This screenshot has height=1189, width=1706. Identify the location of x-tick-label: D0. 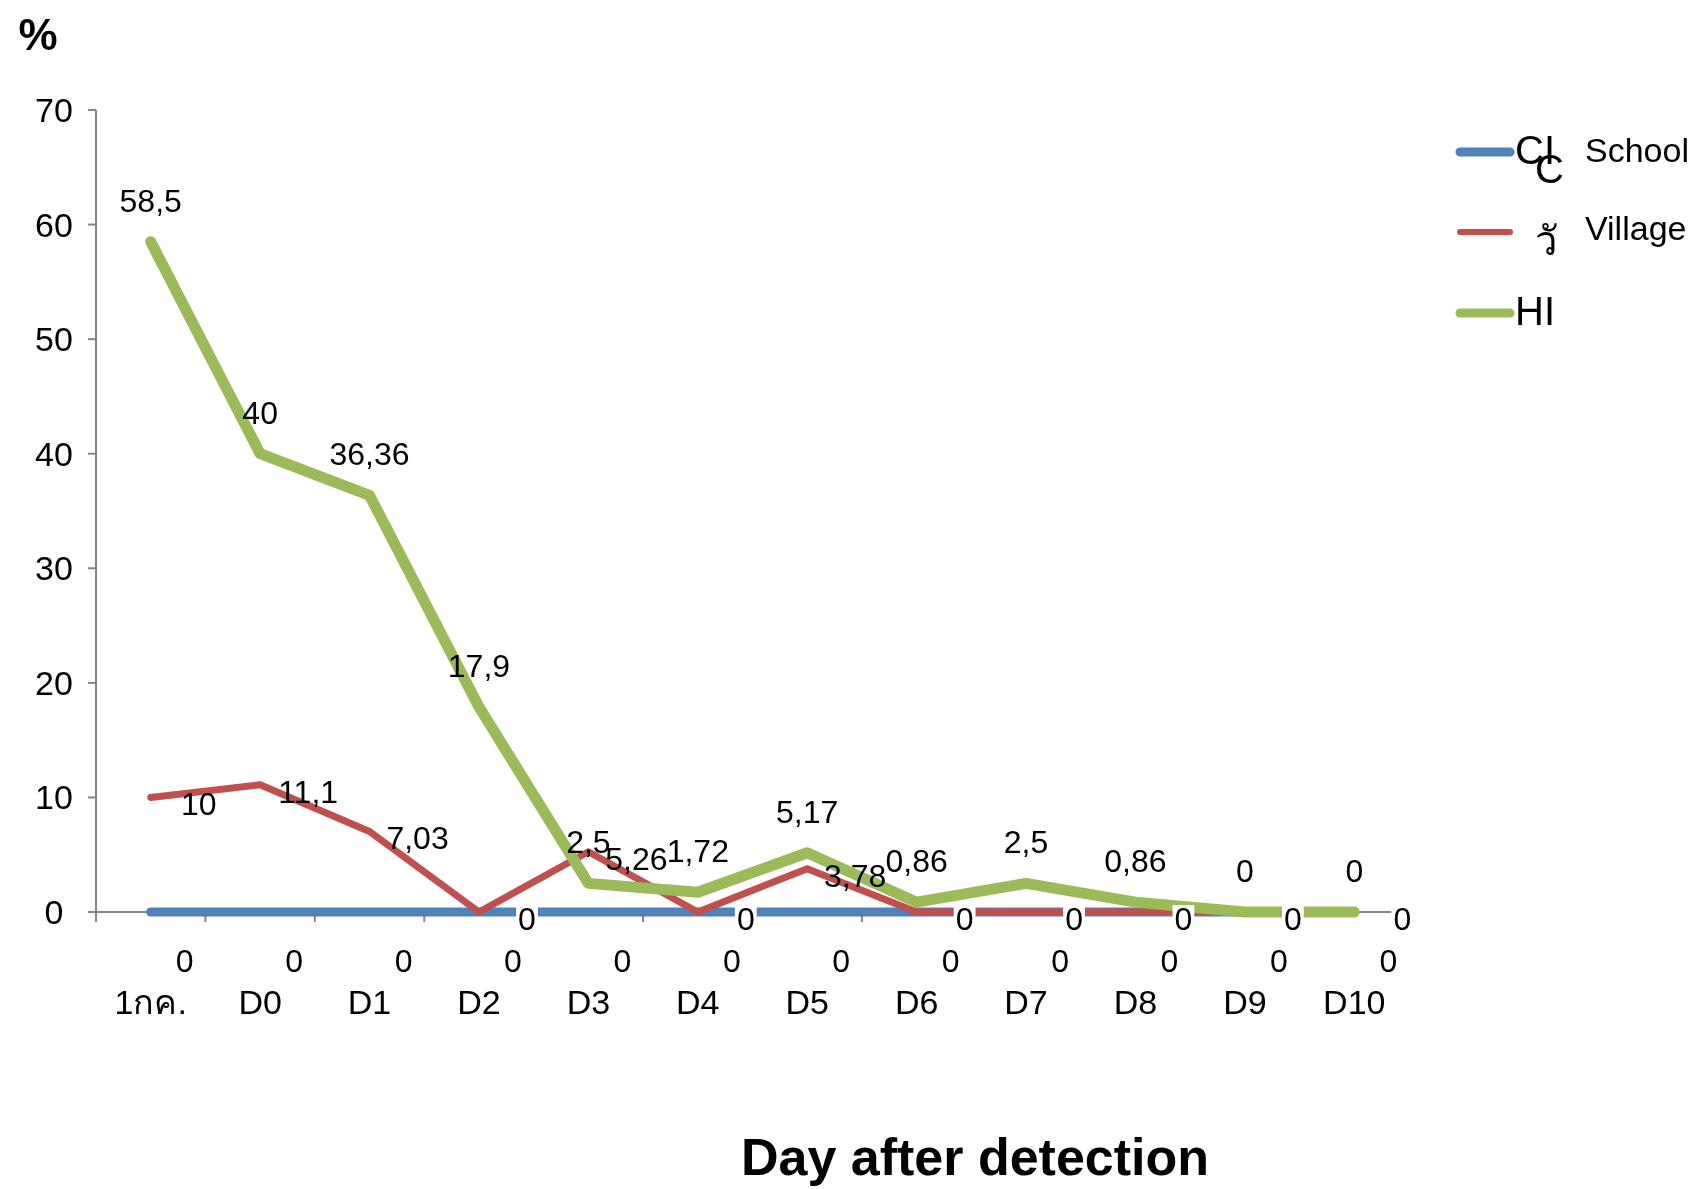
(260, 1002).